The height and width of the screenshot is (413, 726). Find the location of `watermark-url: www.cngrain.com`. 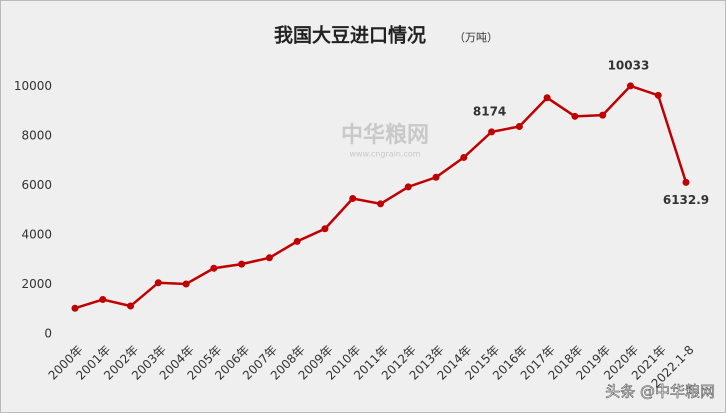

watermark-url: www.cngrain.com is located at coordinates (384, 154).